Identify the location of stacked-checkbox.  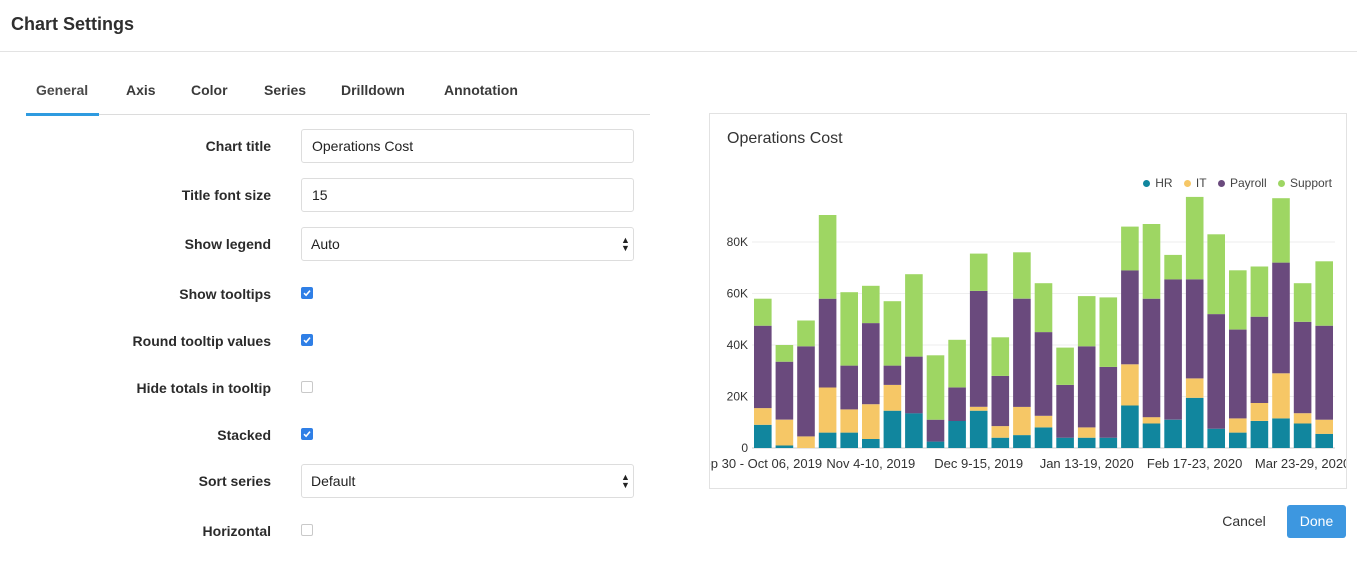
(307, 434).